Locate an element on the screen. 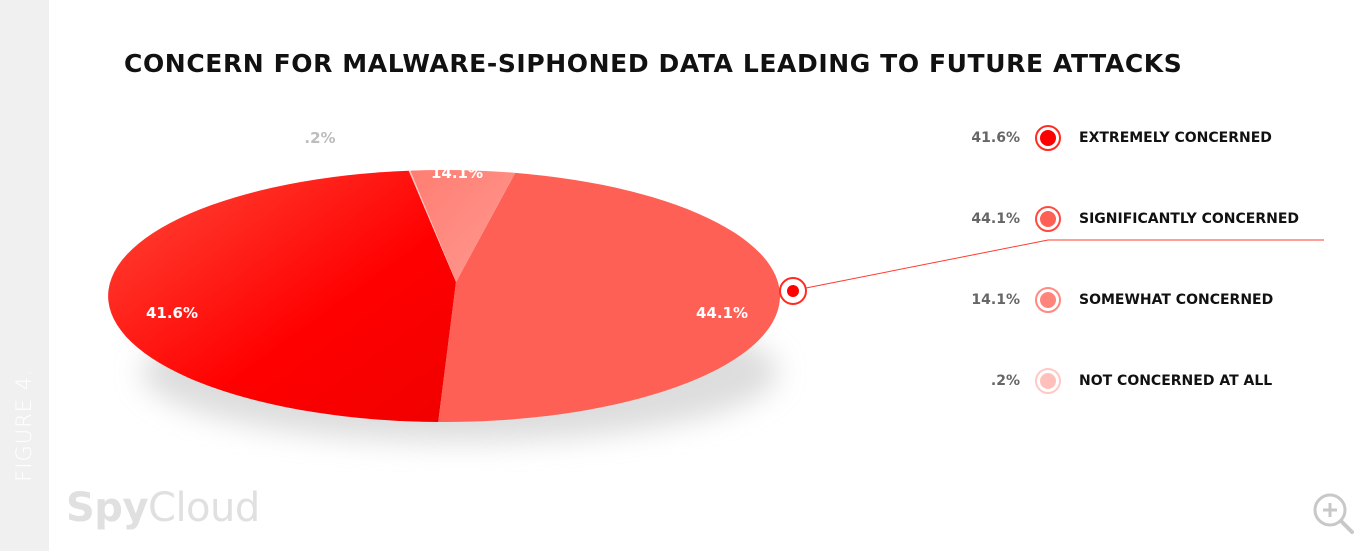 This screenshot has width=1366, height=551. legend-item-significantly-concerned: 44.1% SIGNIFICANTLY CONCERNED is located at coordinates (1140, 219).